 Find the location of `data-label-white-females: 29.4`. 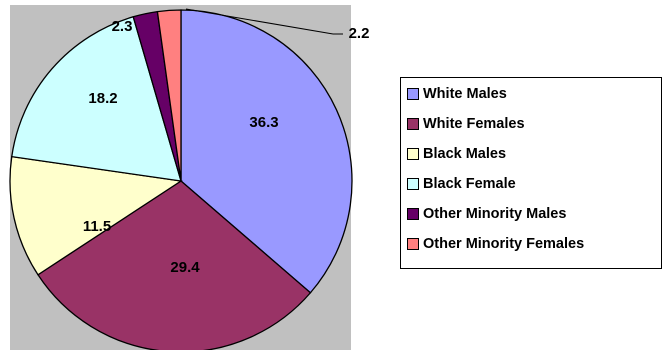

data-label-white-females: 29.4 is located at coordinates (185, 267).